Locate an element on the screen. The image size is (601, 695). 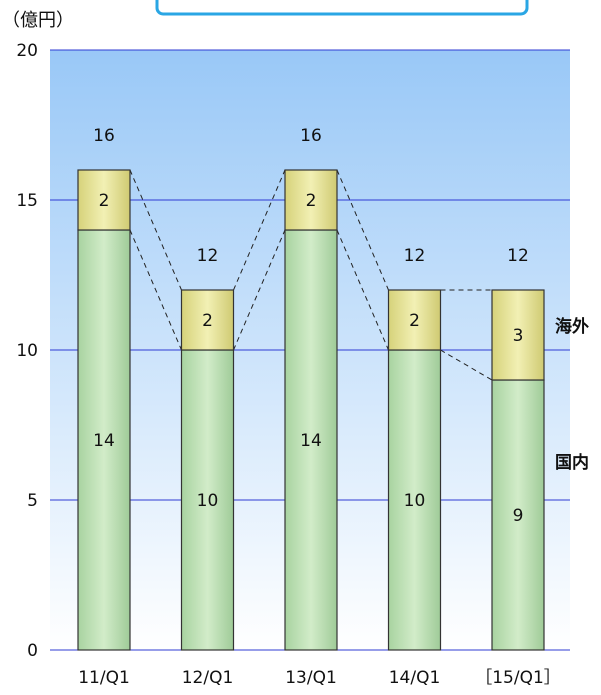
title-box is located at coordinates (342, 8).